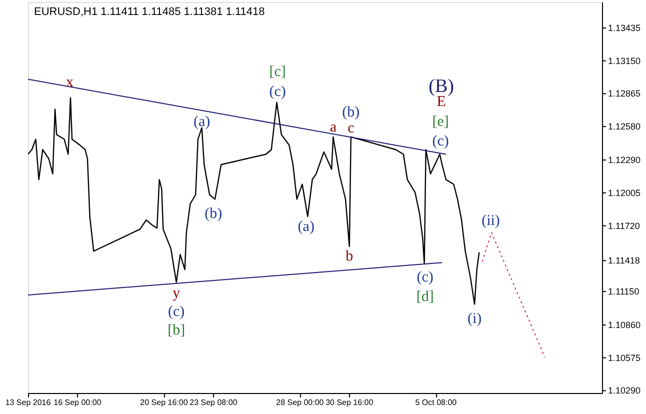 This screenshot has height=414, width=646. Describe the element at coordinates (624, 160) in the screenshot. I see `y-tick-label: 1.12290` at that location.